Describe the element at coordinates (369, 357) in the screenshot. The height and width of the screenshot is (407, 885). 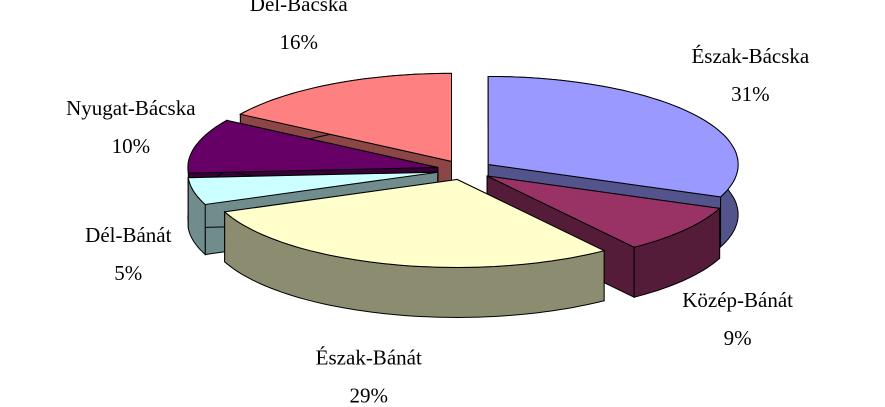
I see `slice-label: Észak-Bánát` at that location.